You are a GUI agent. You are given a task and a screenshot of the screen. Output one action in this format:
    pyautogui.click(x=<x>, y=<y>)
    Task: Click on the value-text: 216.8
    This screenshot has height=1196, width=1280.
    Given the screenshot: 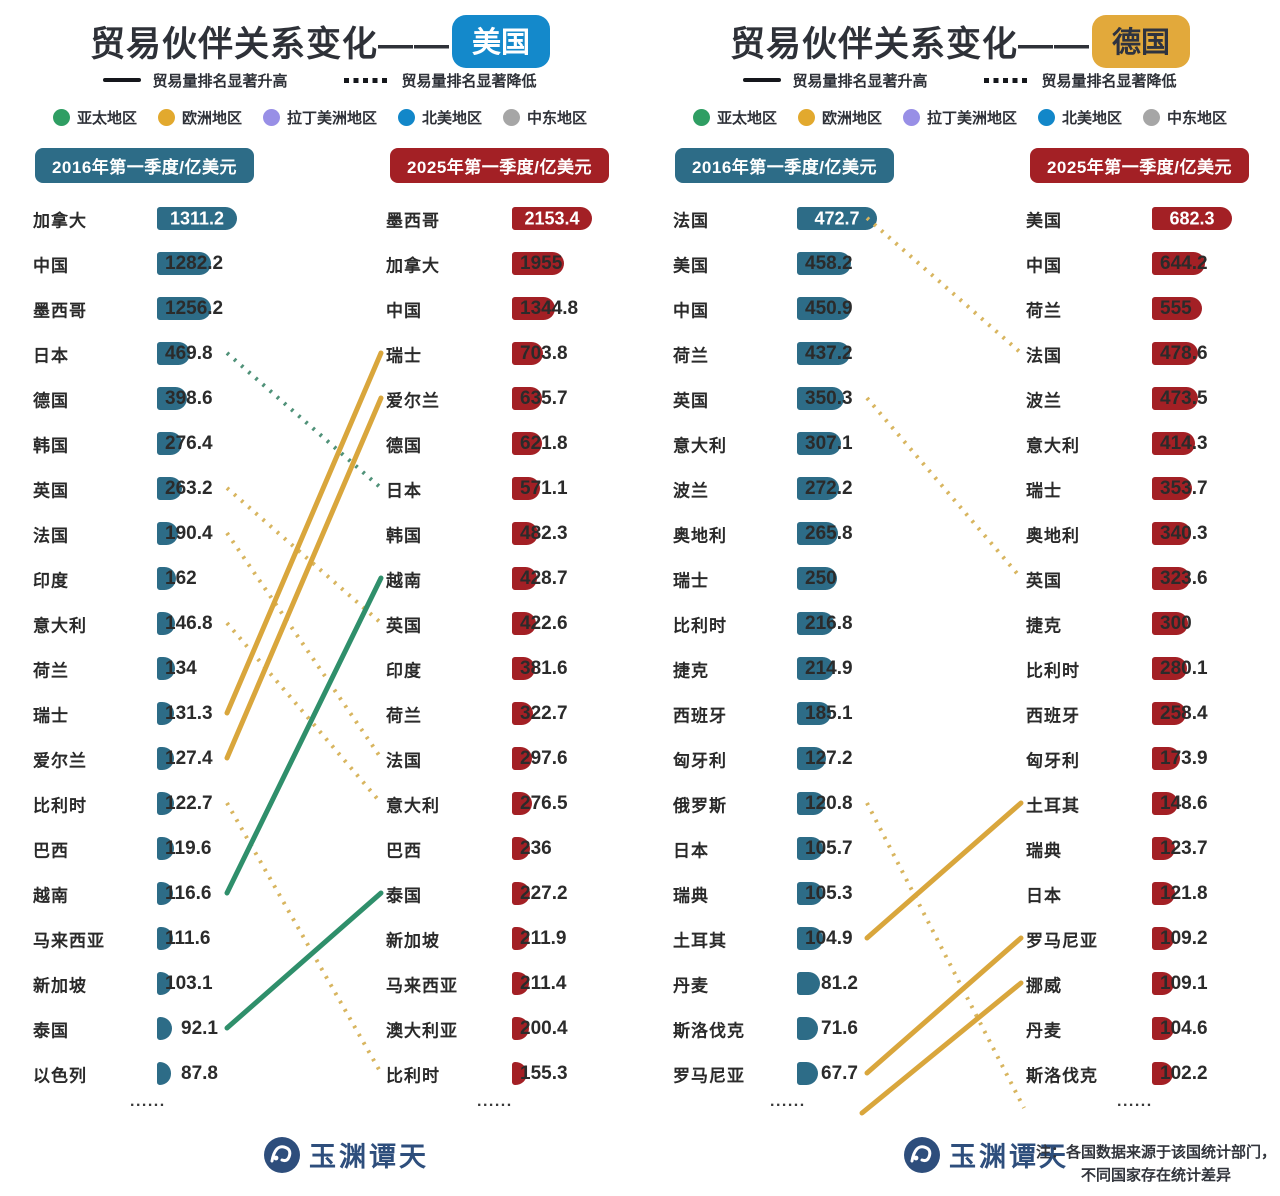 What is the action you would take?
    pyautogui.click(x=829, y=623)
    